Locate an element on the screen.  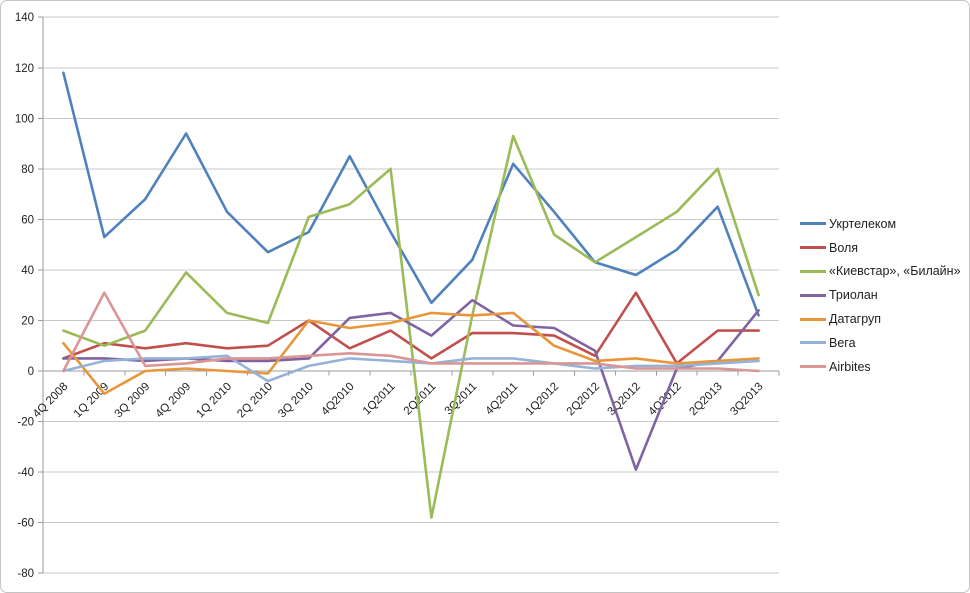
x-tick-label: 2Q2012 is located at coordinates (583, 399).